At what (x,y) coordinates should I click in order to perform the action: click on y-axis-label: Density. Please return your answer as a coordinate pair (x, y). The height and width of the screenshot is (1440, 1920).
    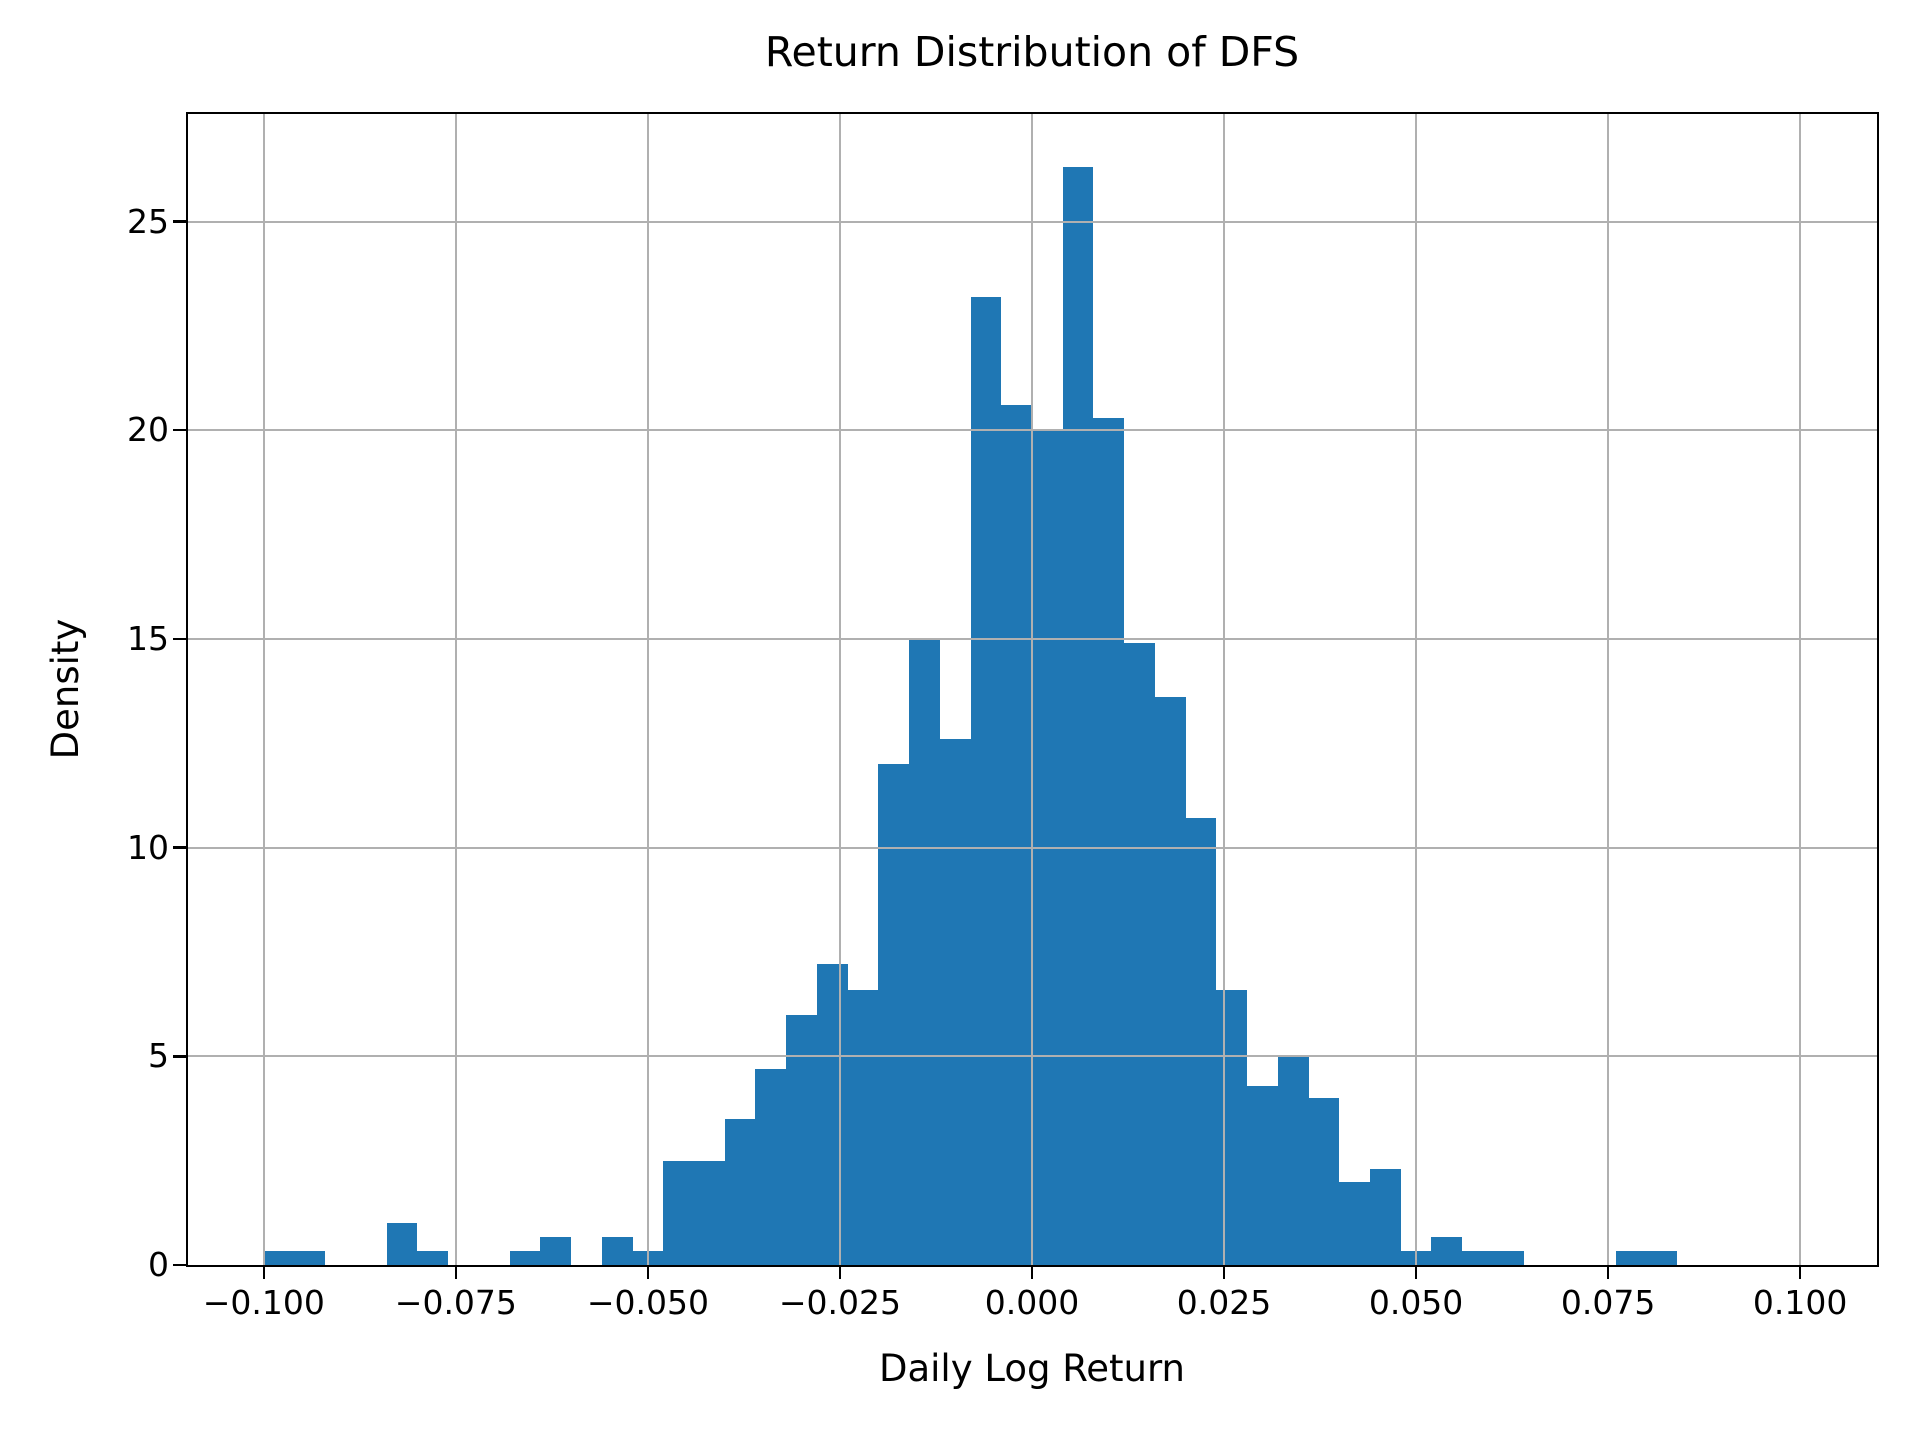
    Looking at the image, I should click on (65, 689).